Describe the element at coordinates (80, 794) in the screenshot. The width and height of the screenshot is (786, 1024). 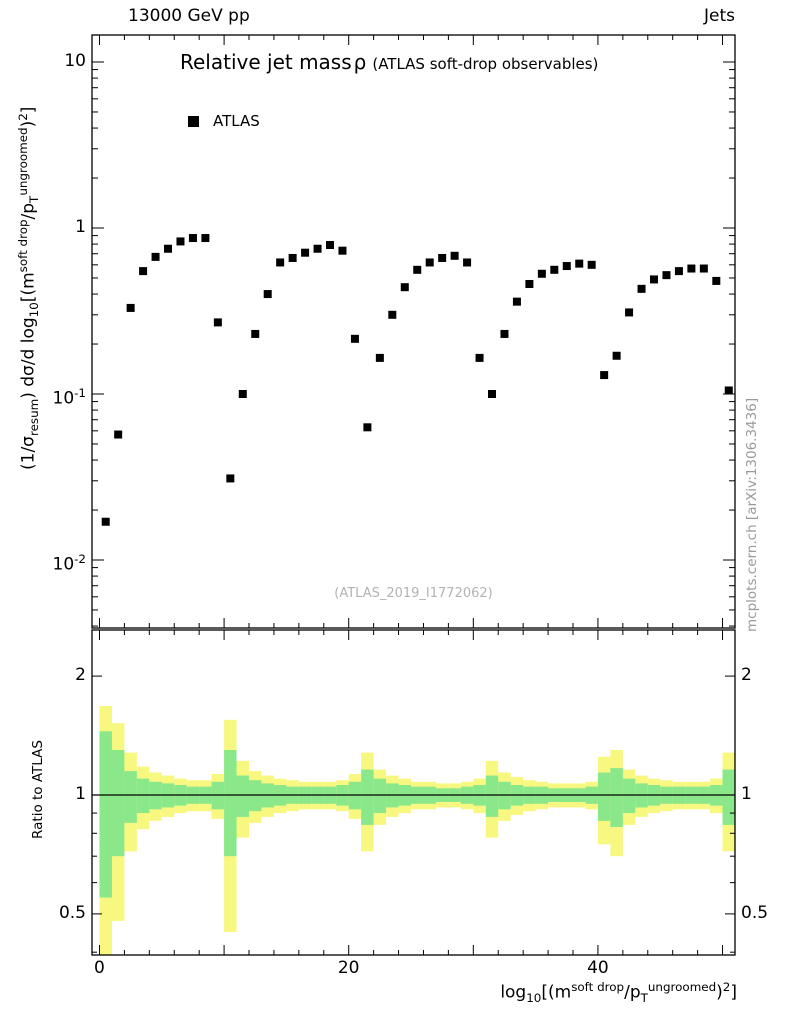
I see `ratio-tick-label-left: 1` at that location.